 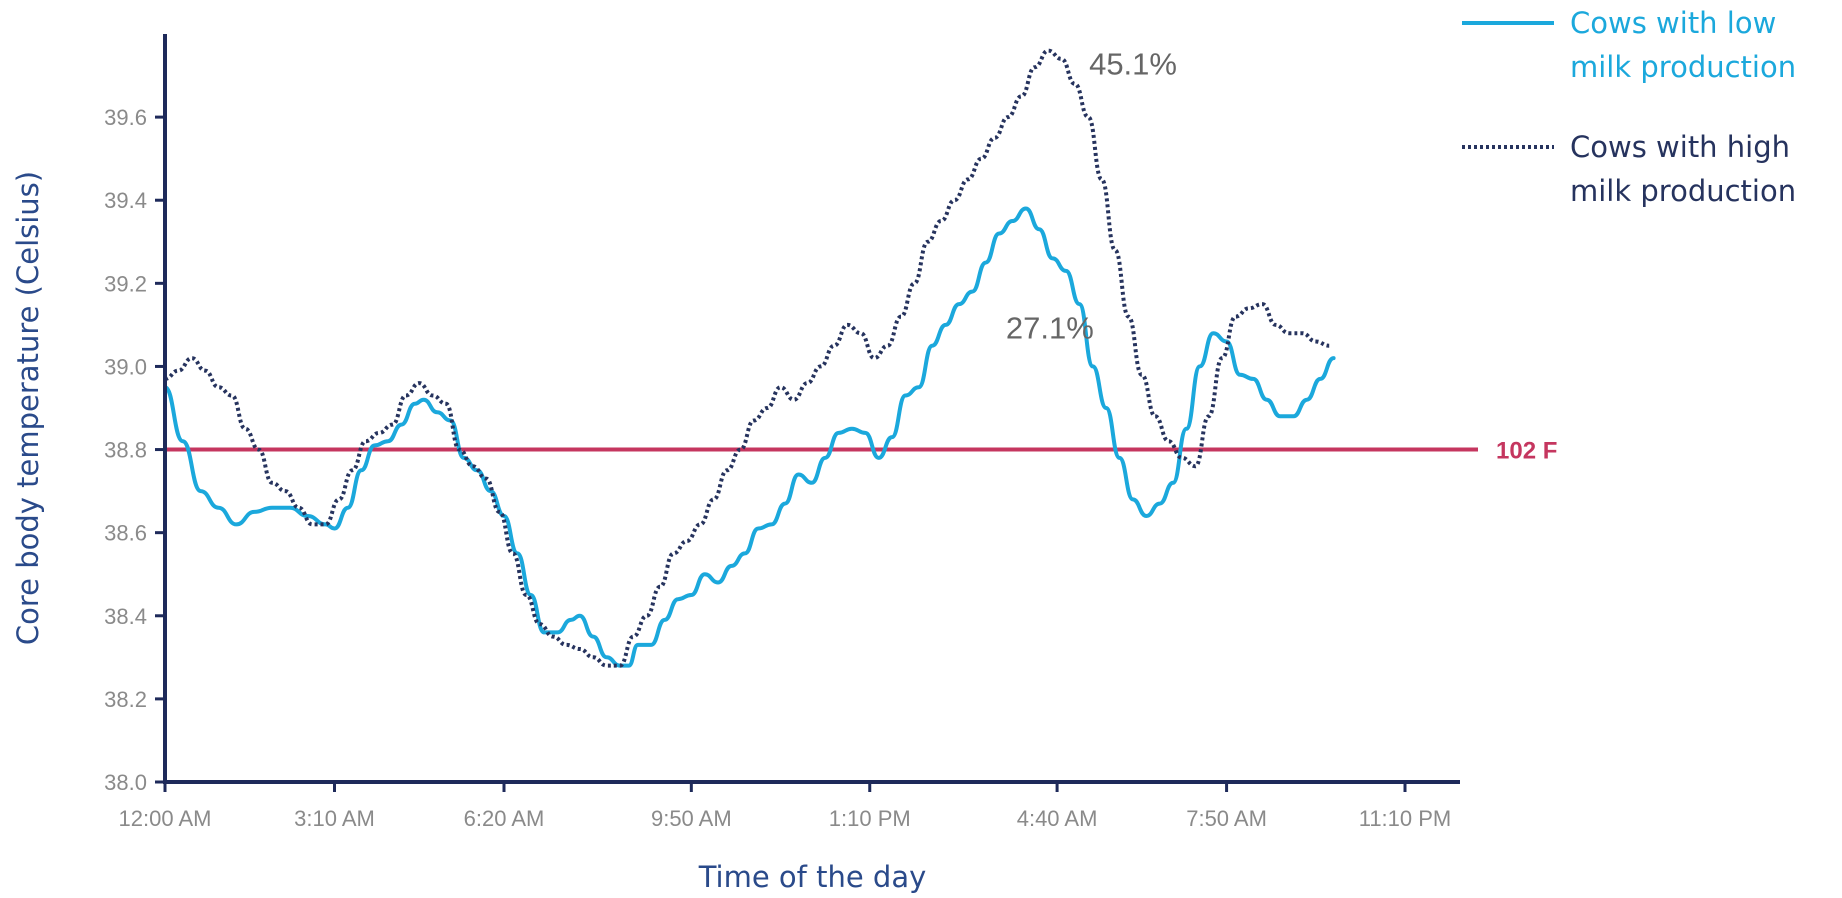 I want to click on y-tick-label: 38.6, so click(x=125, y=533).